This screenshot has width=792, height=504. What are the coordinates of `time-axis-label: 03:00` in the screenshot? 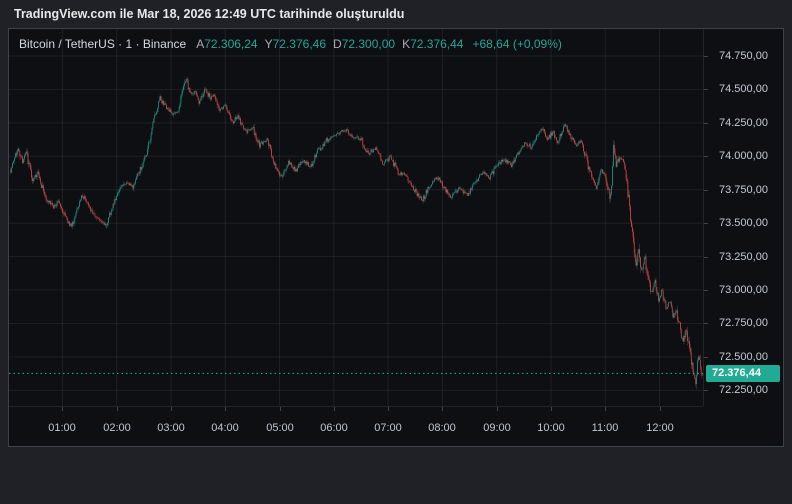 It's located at (171, 428).